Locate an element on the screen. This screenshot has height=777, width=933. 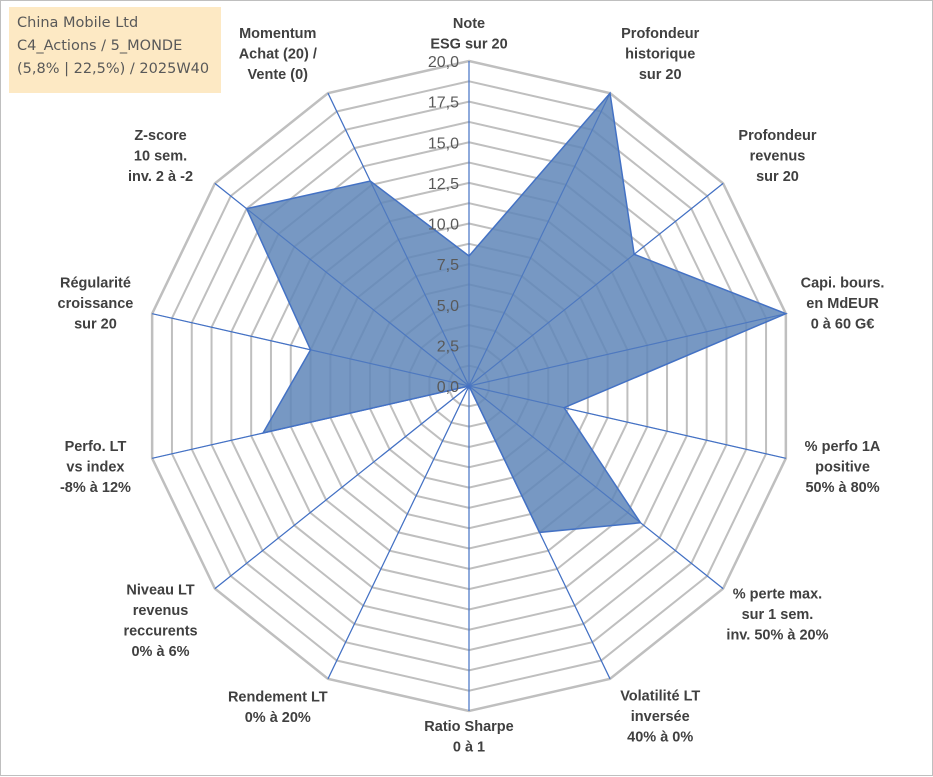
axis-label: % perfo 1A positive 50% à 80% is located at coordinates (843, 467).